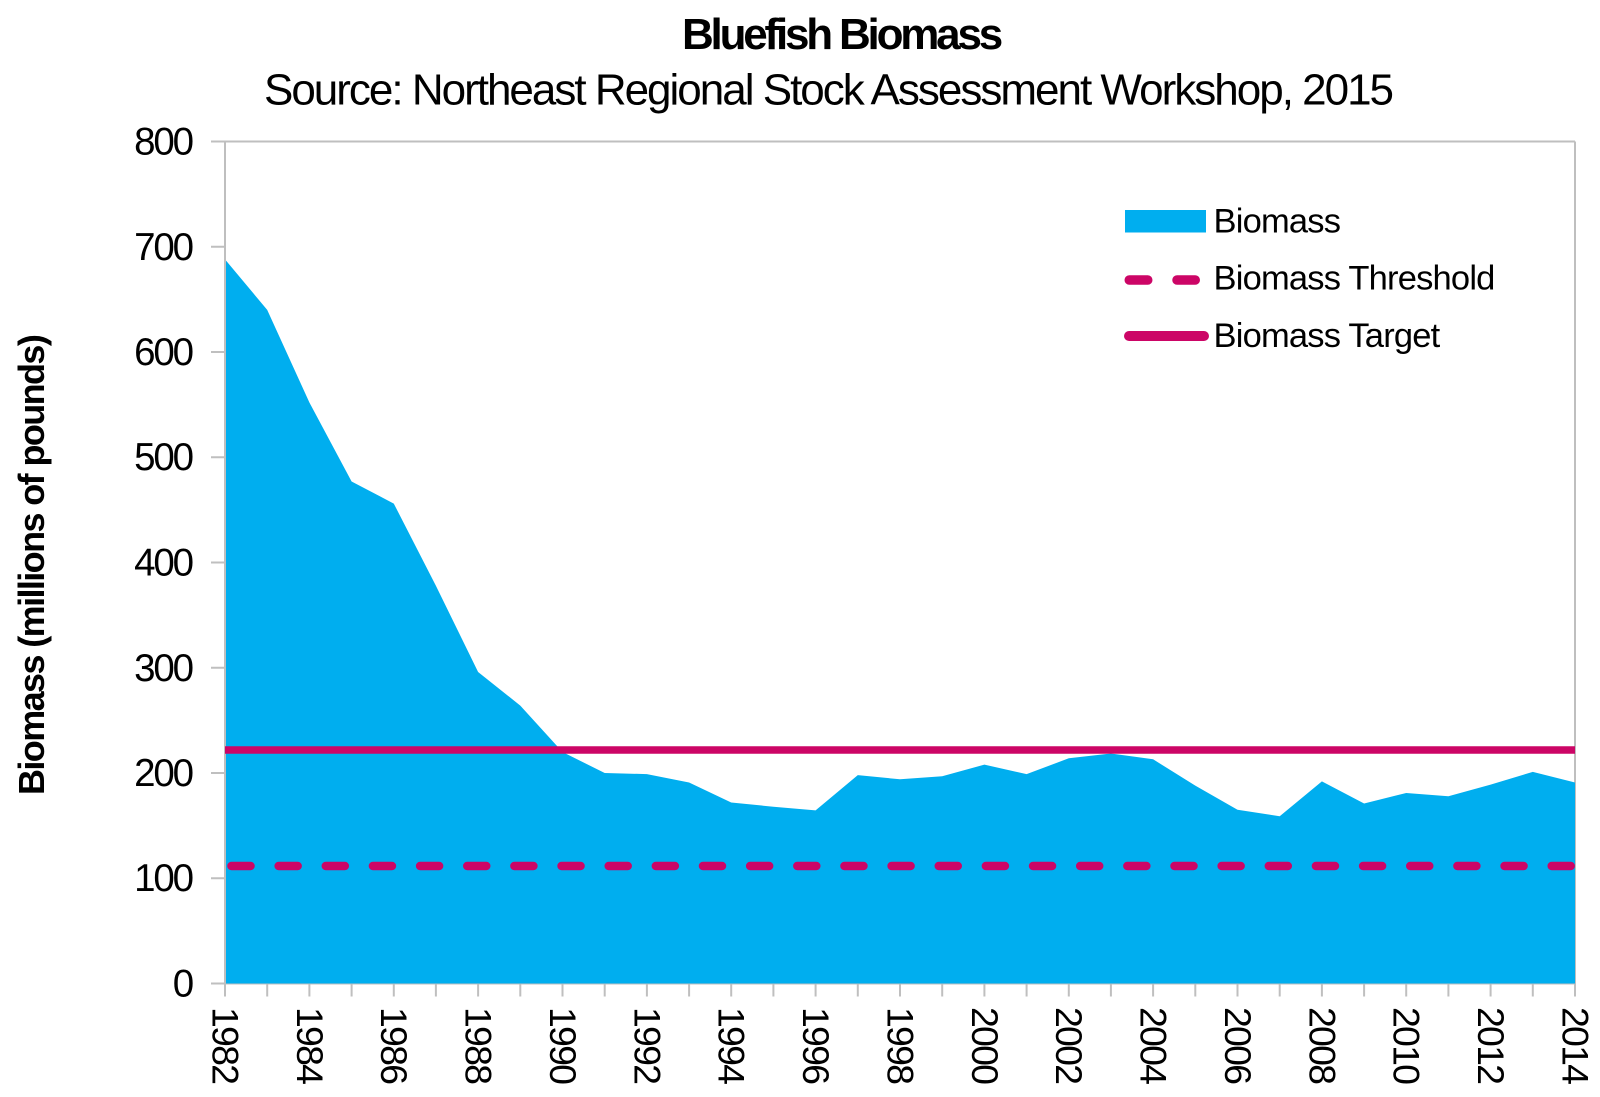 The width and height of the screenshot is (1600, 1097). Describe the element at coordinates (1575, 1045) in the screenshot. I see `svg-text: 2014` at that location.